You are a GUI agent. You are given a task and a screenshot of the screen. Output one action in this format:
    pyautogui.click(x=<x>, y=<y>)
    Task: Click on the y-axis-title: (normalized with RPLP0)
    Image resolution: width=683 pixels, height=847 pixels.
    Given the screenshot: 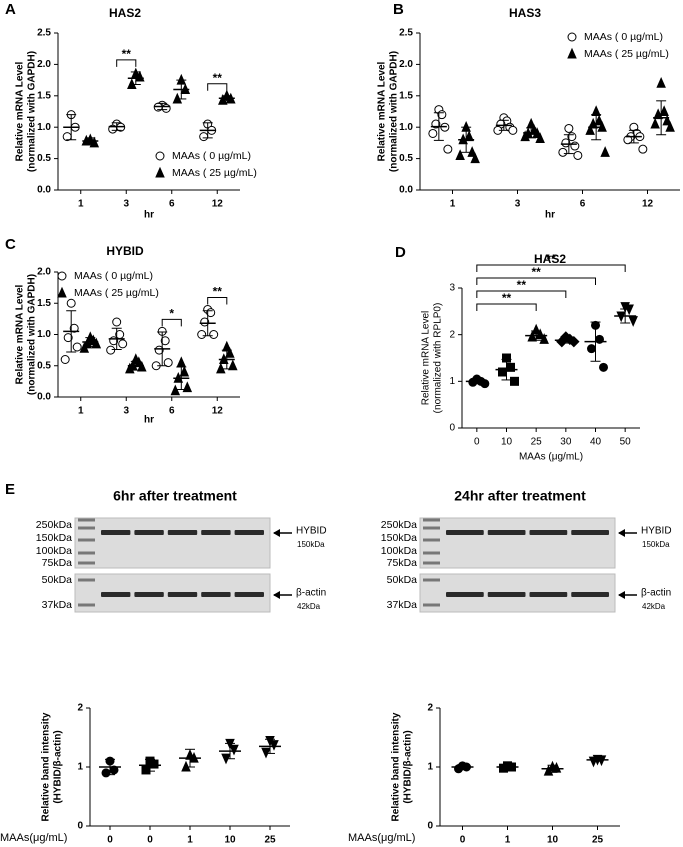 What is the action you would take?
    pyautogui.click(x=438, y=358)
    